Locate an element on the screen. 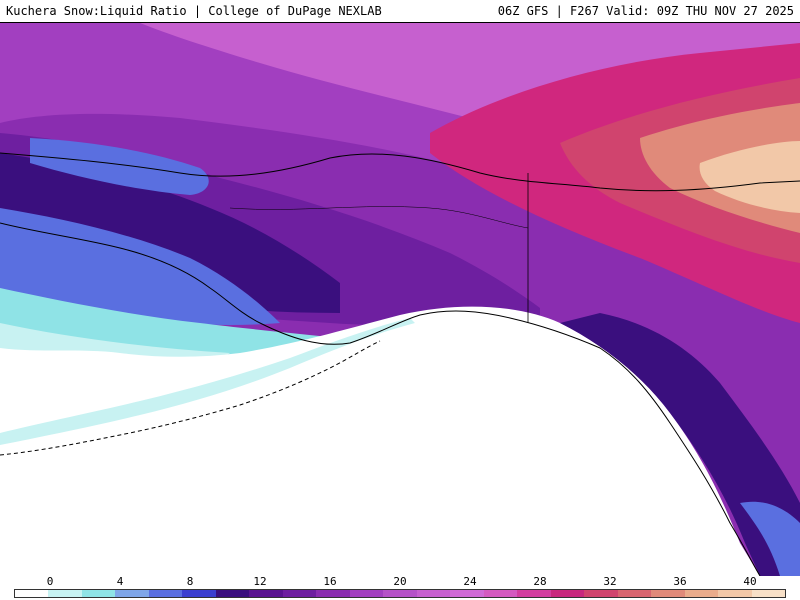 The height and width of the screenshot is (600, 800). interior-boundary is located at coordinates (379, 217).